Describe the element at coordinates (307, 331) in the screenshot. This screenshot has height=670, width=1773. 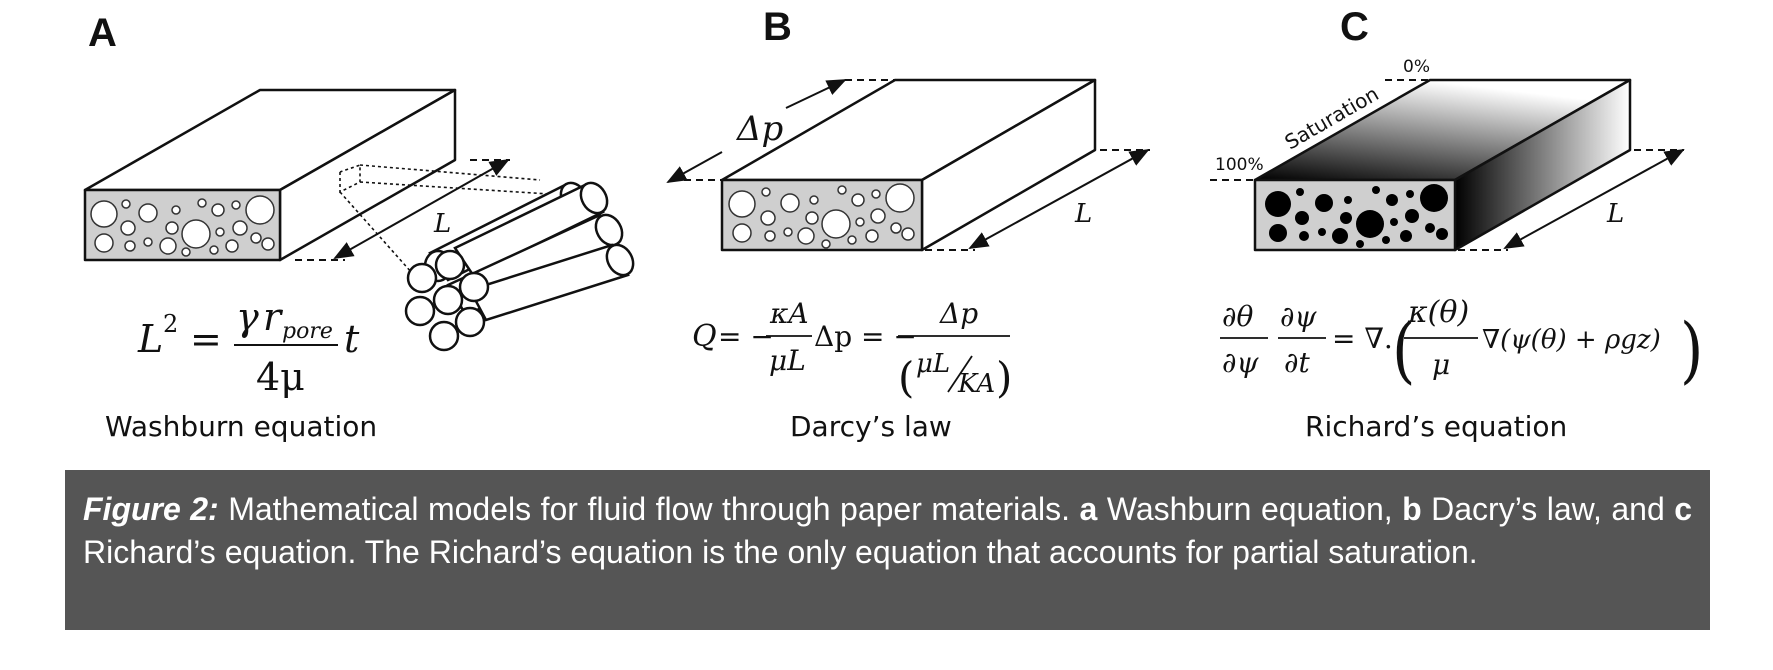
I see `eq-a-sub-pore: pore` at that location.